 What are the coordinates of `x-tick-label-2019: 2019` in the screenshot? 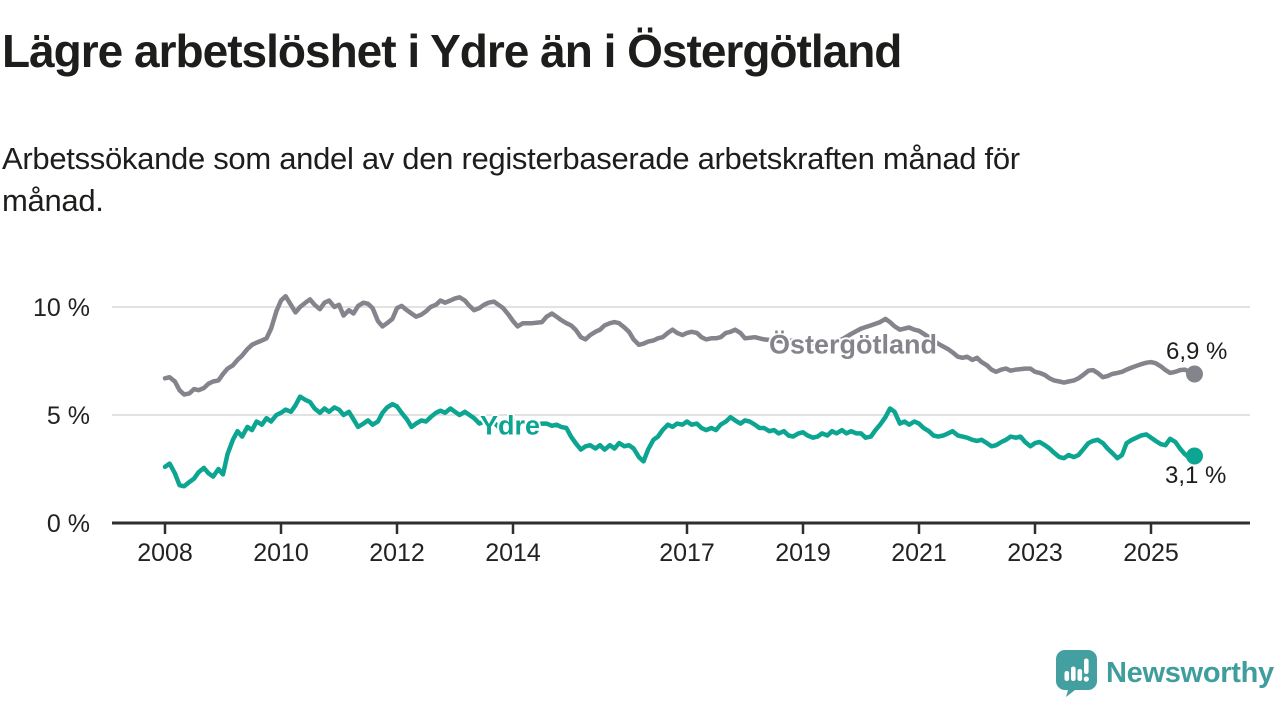 It's located at (803, 553).